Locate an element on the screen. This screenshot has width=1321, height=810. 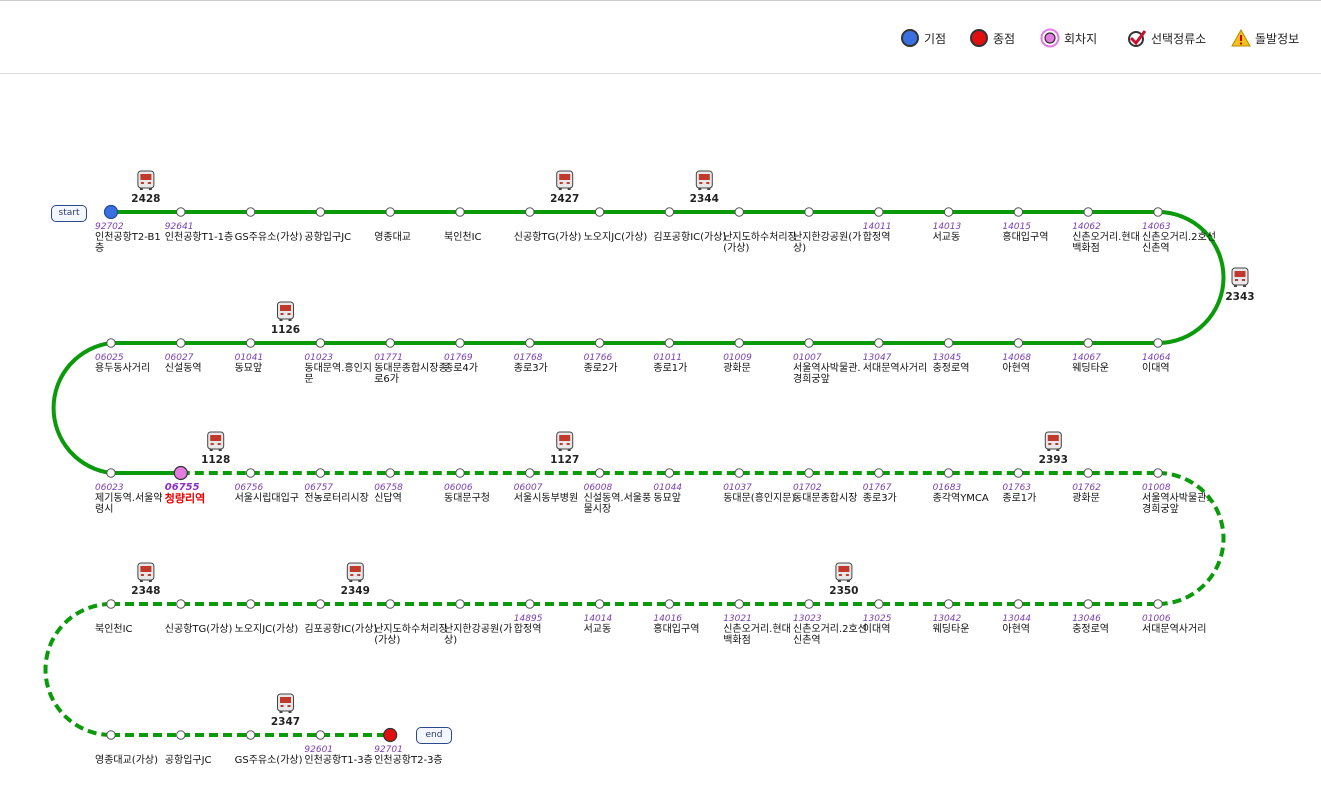
station-name: 동대문구청 is located at coordinates (467, 498).